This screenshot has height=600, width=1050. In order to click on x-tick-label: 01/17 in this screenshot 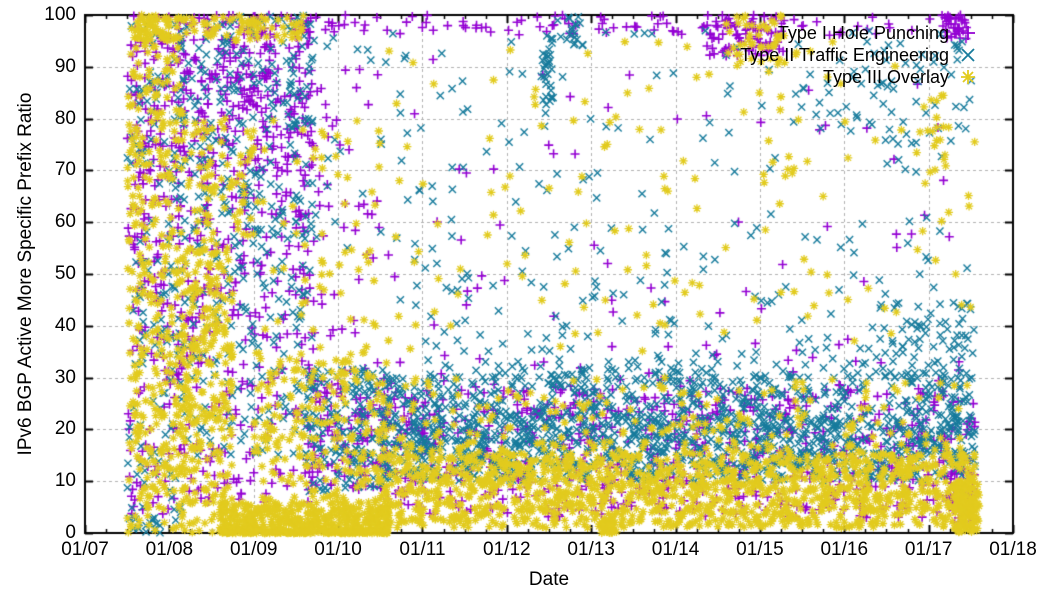, I will do `click(928, 549)`.